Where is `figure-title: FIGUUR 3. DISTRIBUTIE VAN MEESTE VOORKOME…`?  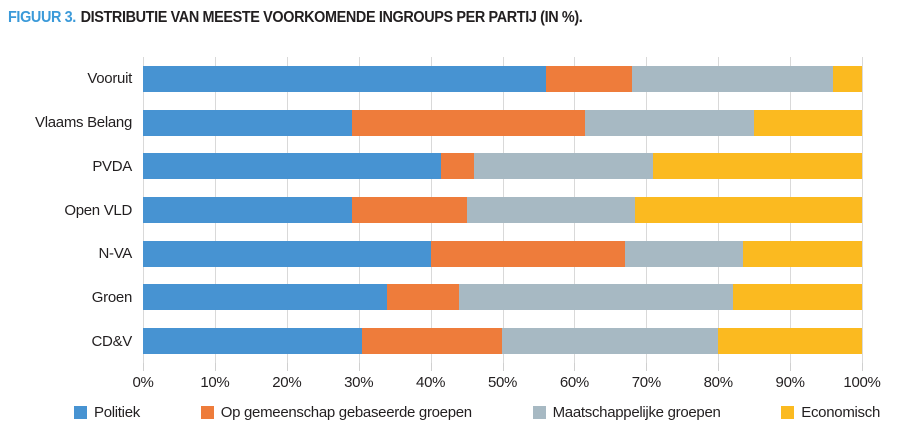
figure-title: FIGUUR 3. DISTRIBUTIE VAN MEESTE VOORKOME… is located at coordinates (295, 18).